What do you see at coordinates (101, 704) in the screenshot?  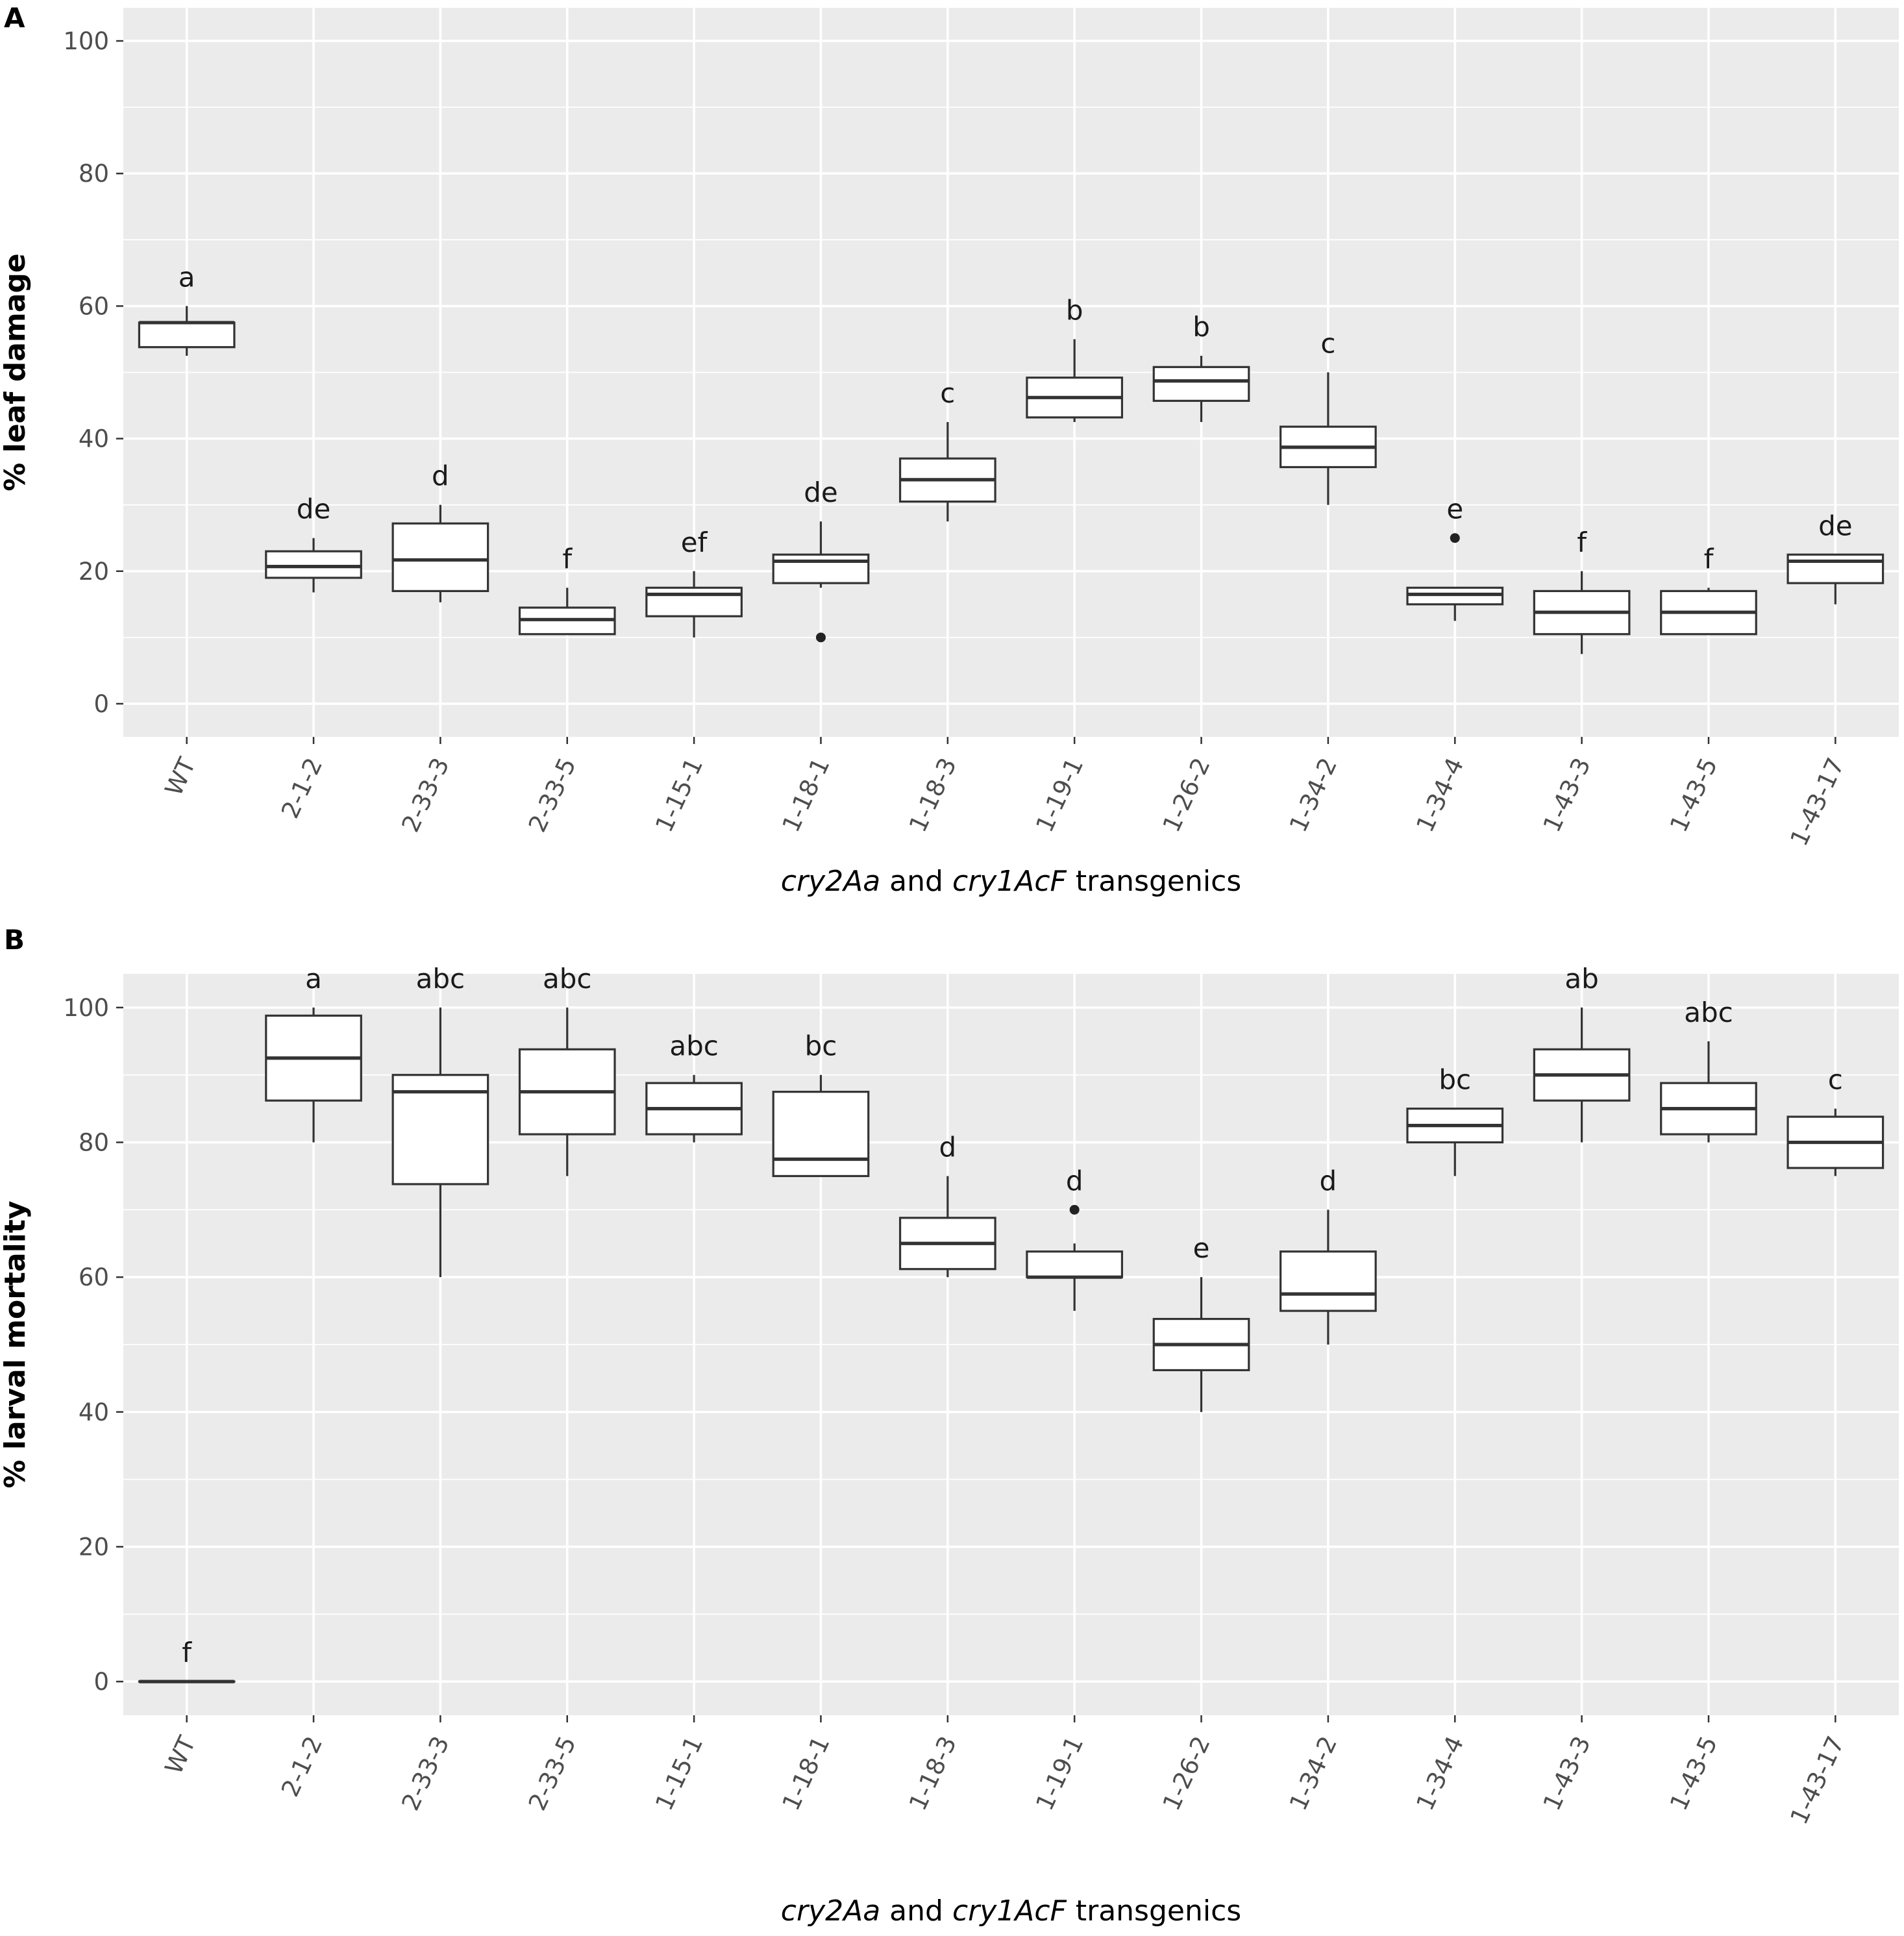 I see `y-tick-label: 0` at bounding box center [101, 704].